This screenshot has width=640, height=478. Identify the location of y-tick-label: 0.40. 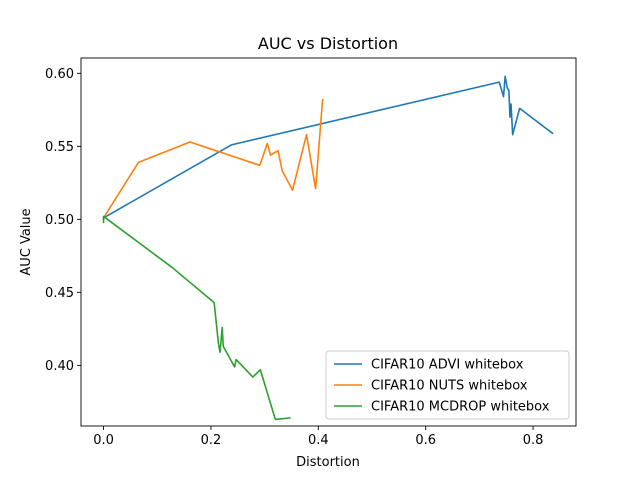
(59, 366).